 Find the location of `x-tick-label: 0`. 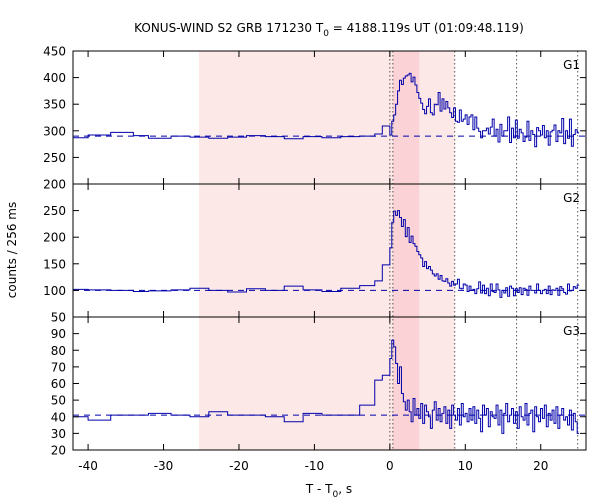

x-tick-label: 0 is located at coordinates (390, 466).